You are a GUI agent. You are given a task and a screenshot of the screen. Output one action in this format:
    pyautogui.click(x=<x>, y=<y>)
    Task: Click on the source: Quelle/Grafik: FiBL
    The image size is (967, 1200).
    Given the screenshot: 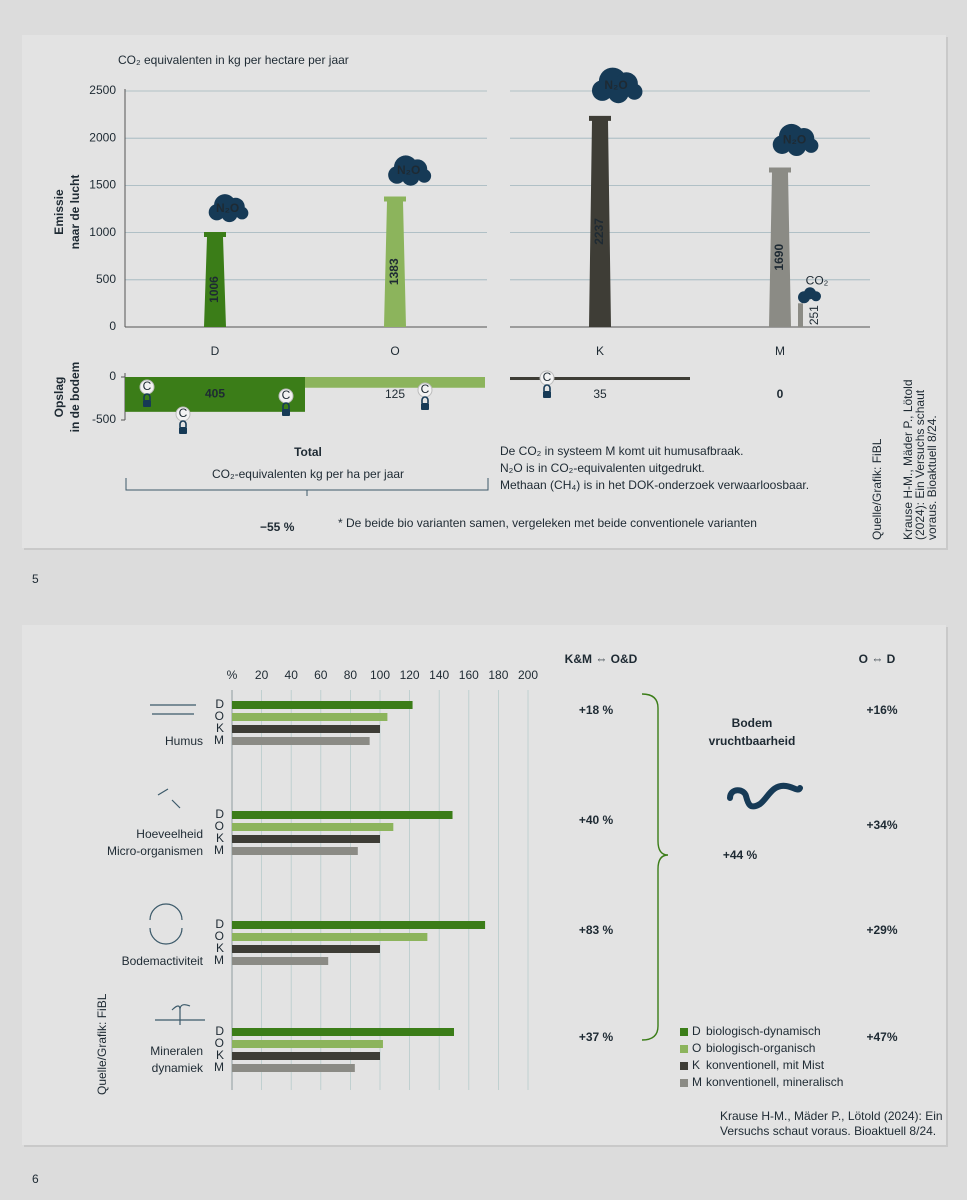 What is the action you would take?
    pyautogui.click(x=102, y=1044)
    